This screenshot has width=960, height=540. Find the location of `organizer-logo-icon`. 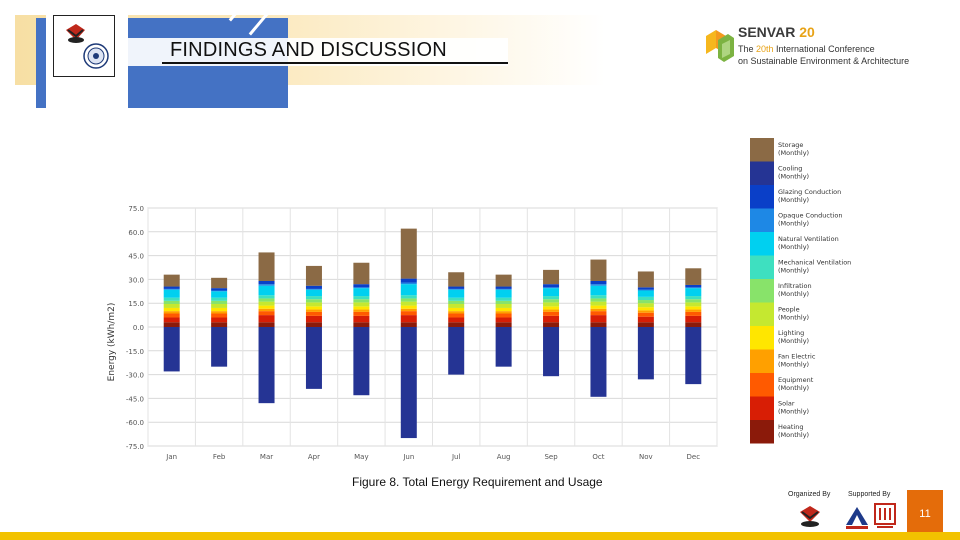

organizer-logo-icon is located at coordinates (810, 516).